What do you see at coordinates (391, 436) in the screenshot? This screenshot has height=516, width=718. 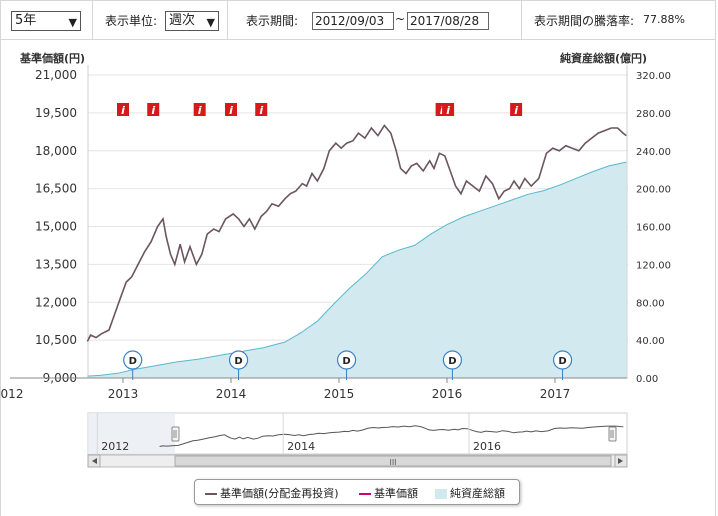 I see `navigator-line` at bounding box center [391, 436].